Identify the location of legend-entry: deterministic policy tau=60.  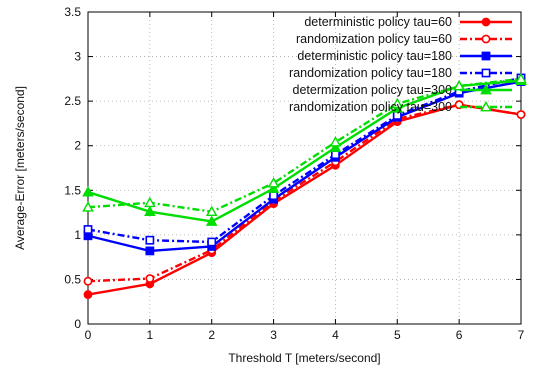
(408, 22).